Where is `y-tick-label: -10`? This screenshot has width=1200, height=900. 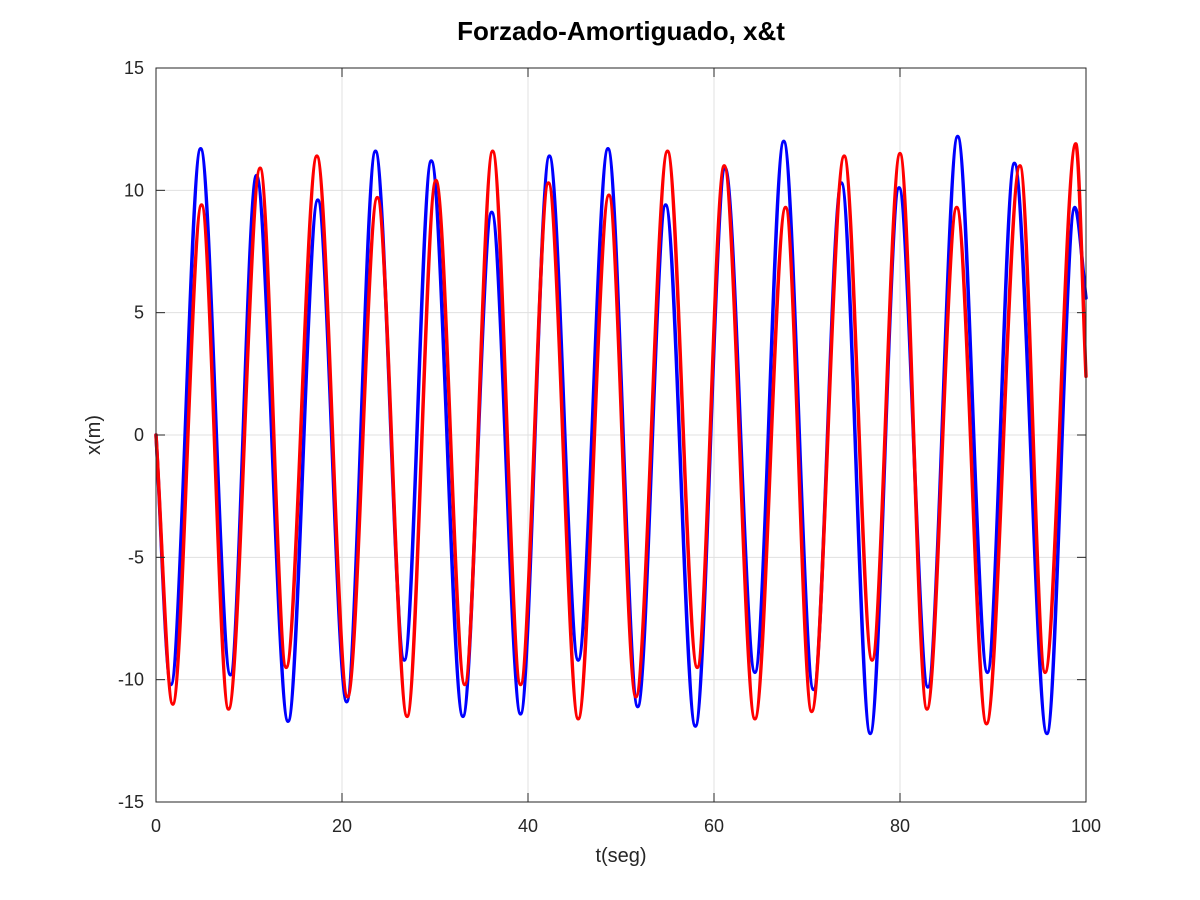
y-tick-label: -10 is located at coordinates (131, 680).